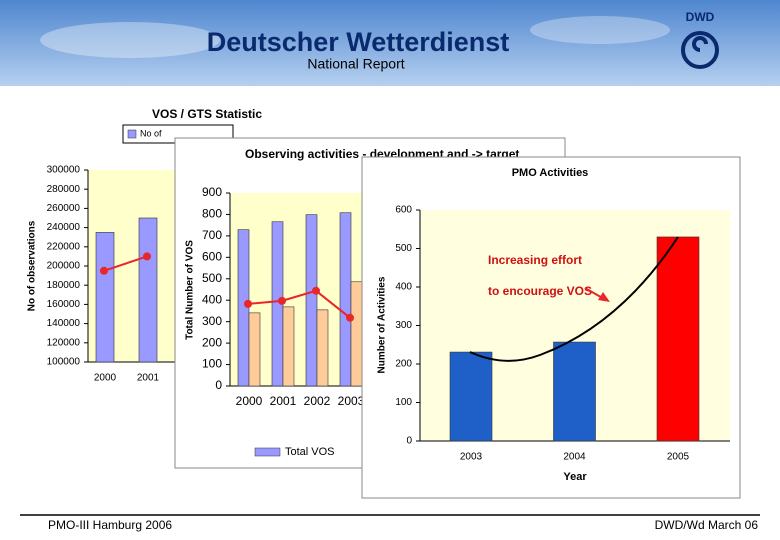 Image resolution: width=780 pixels, height=540 pixels. Describe the element at coordinates (64, 304) in the screenshot. I see `y-tick-label: 160000` at that location.